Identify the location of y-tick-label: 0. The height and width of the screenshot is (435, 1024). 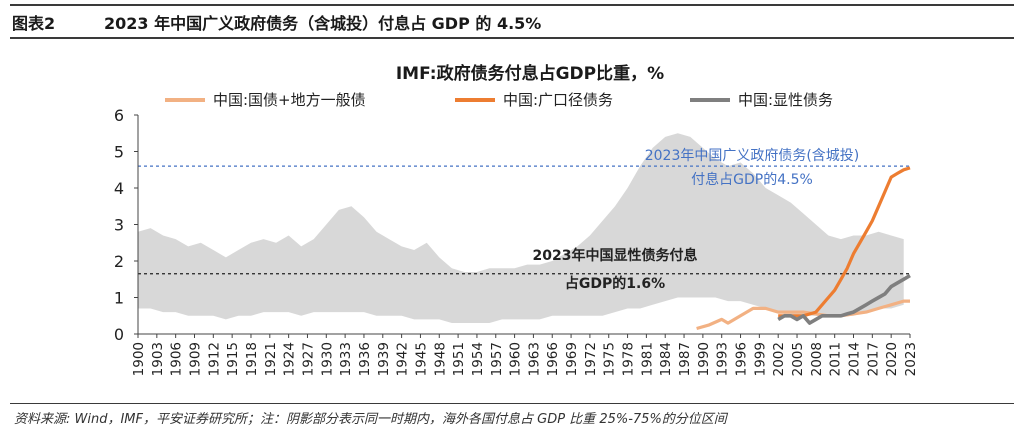
(119, 334).